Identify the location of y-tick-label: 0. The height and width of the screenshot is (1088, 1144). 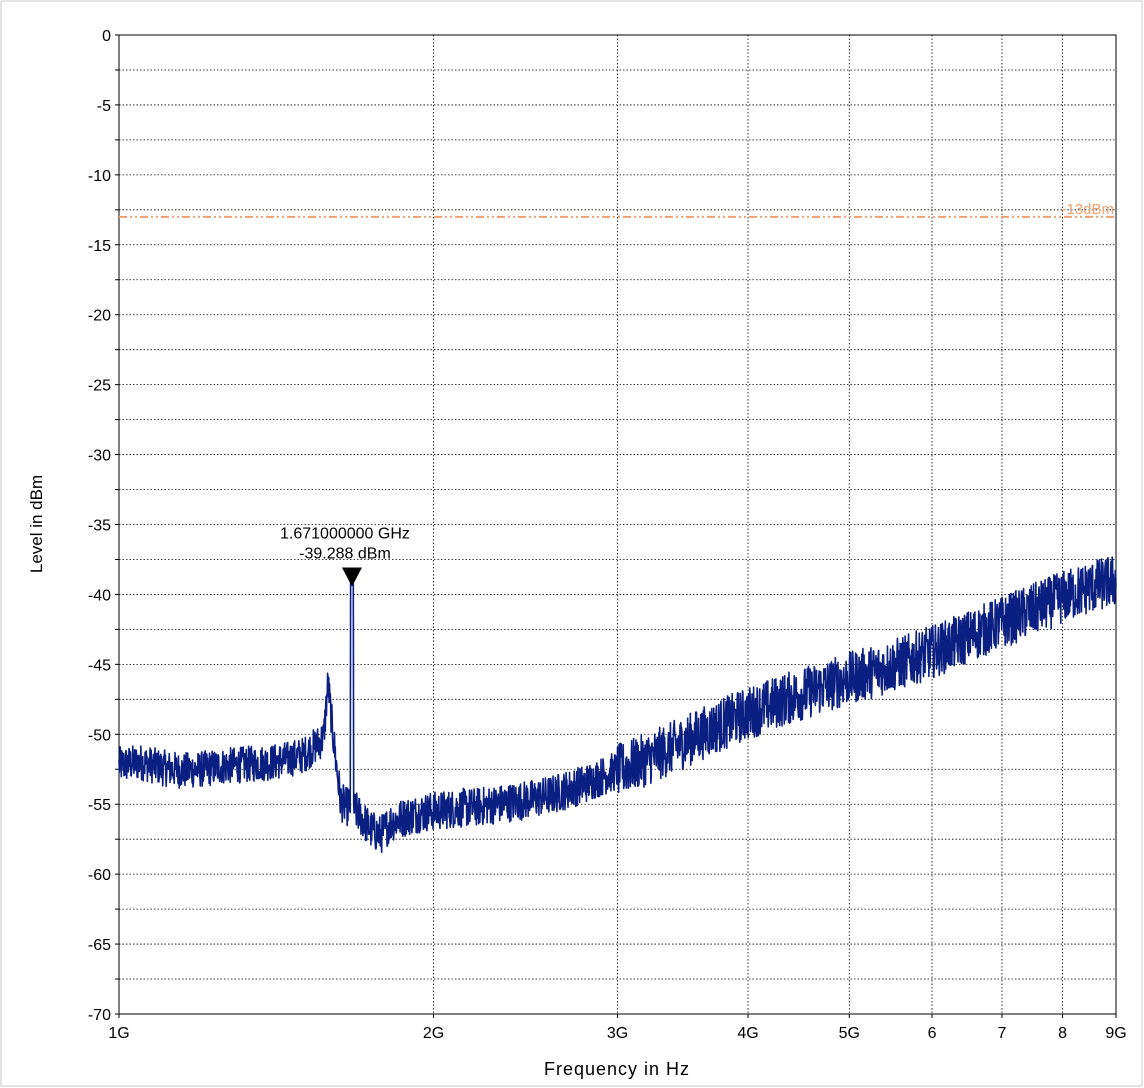
(106, 36).